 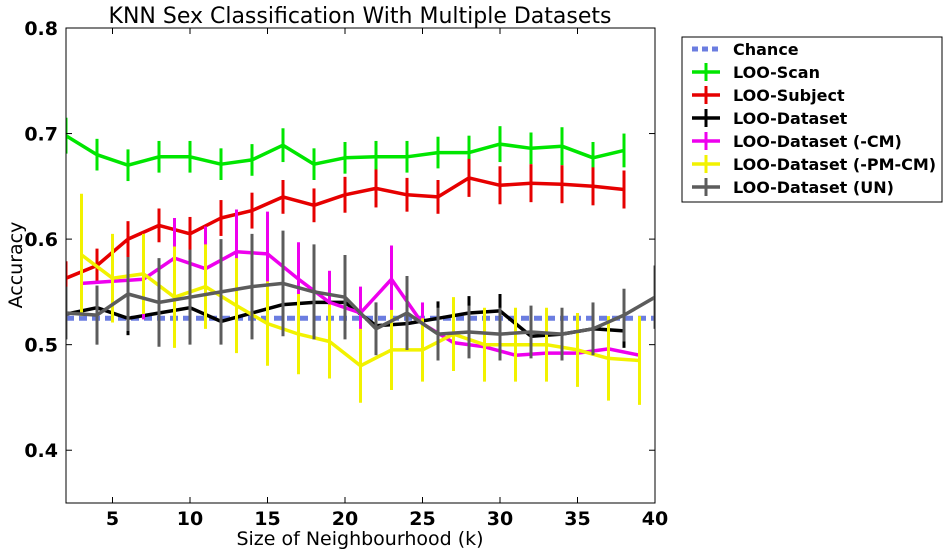 I want to click on x-tick-label: 5, so click(x=112, y=519).